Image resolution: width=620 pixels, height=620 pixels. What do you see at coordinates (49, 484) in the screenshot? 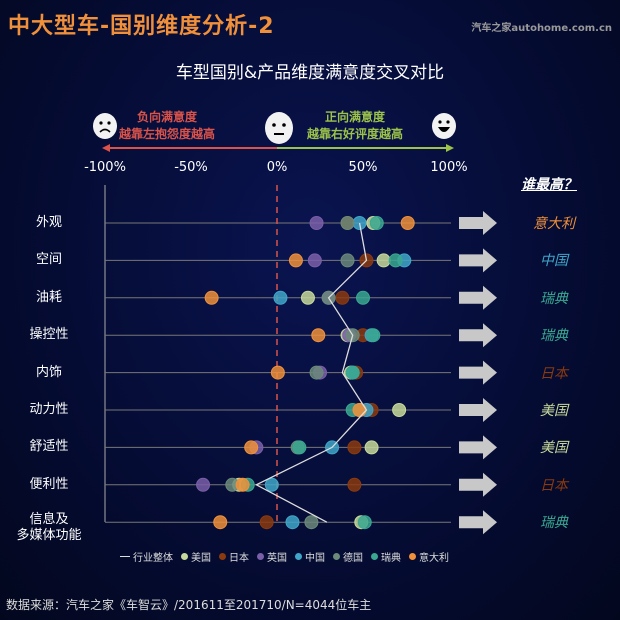
I see `category-label: 便利性` at bounding box center [49, 484].